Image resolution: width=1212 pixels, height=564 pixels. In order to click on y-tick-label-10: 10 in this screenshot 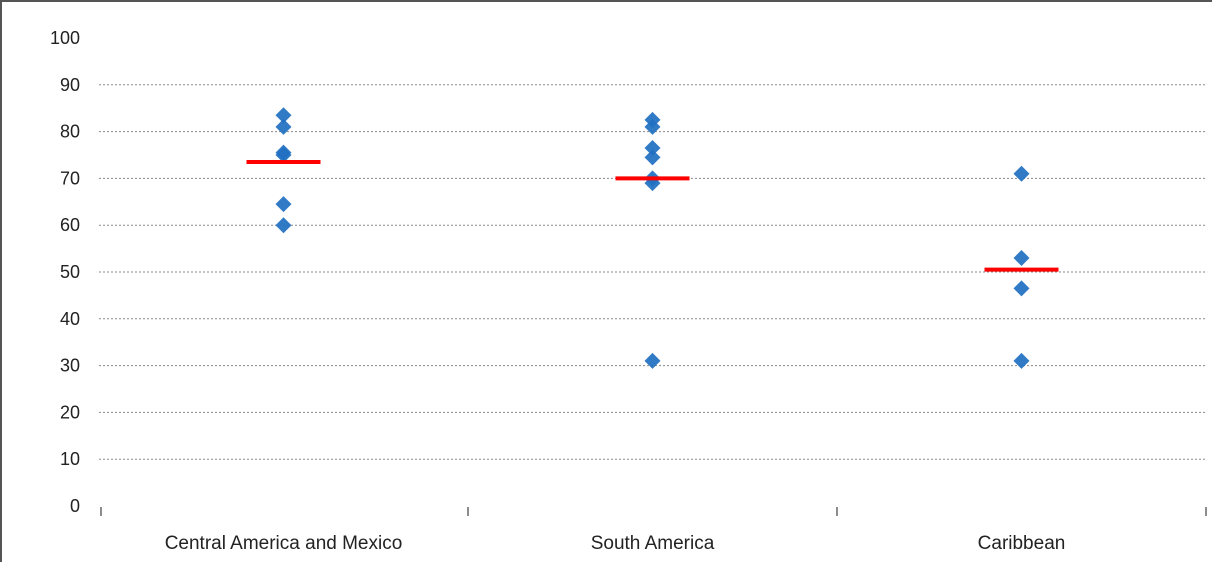, I will do `click(70, 459)`.